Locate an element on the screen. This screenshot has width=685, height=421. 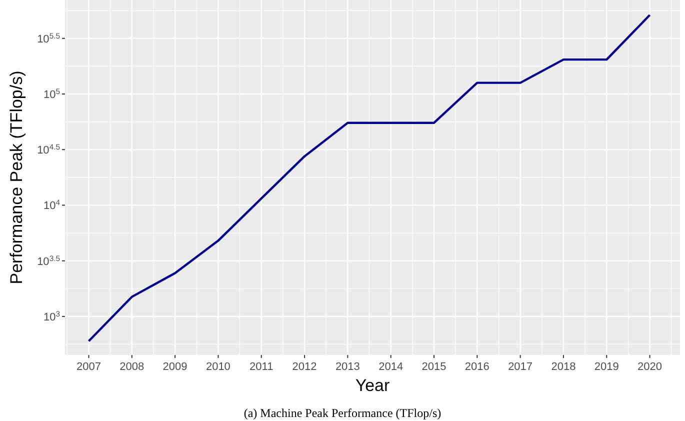
x-tick-label: 2015 is located at coordinates (434, 367).